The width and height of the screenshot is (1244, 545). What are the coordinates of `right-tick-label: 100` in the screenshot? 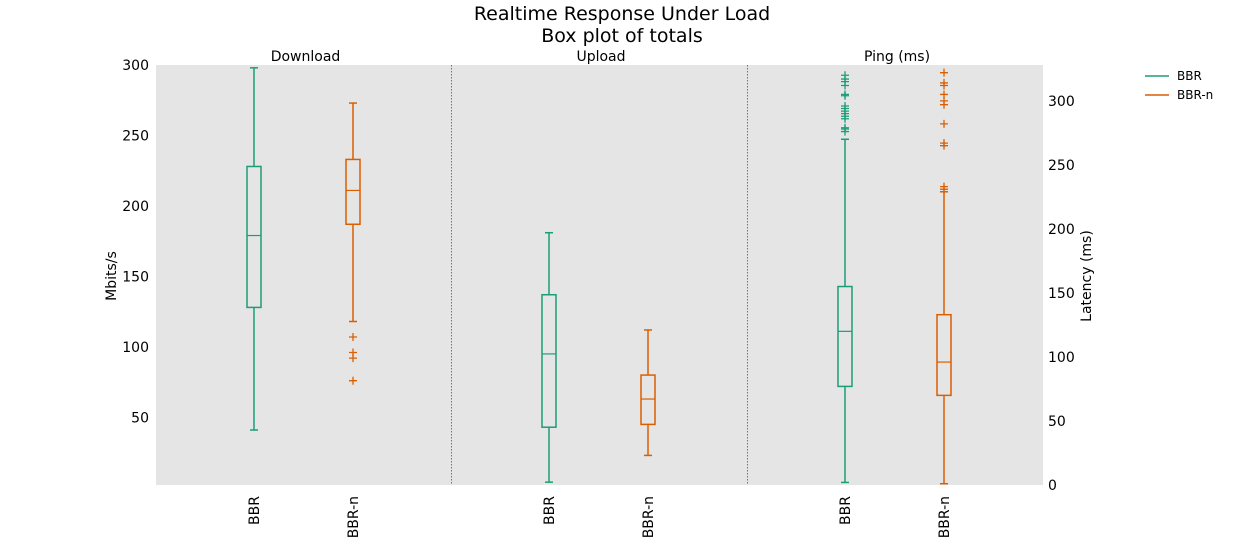 It's located at (1061, 358).